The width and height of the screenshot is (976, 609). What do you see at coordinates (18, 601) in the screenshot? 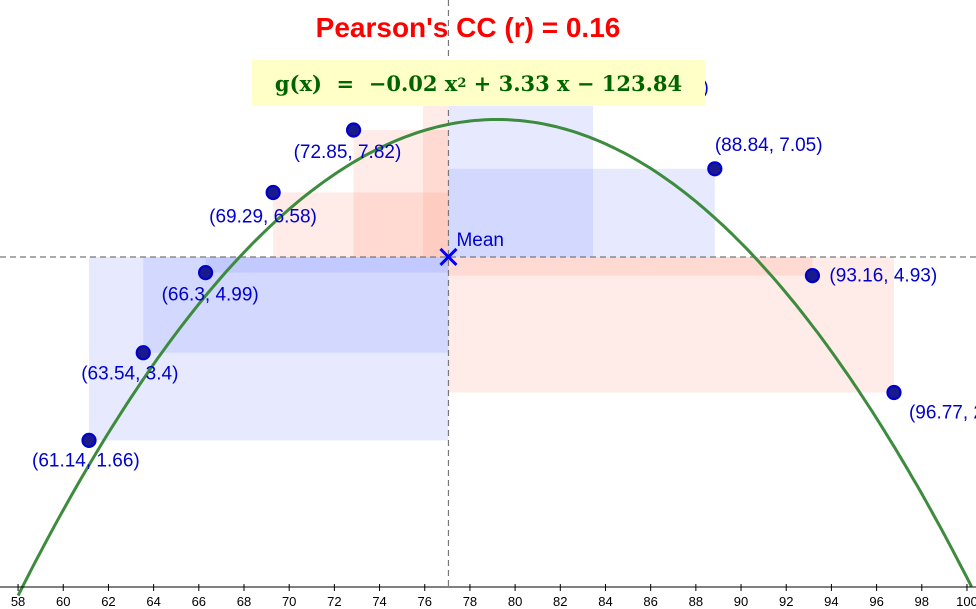
I see `x-tick-label-58: 58` at bounding box center [18, 601].